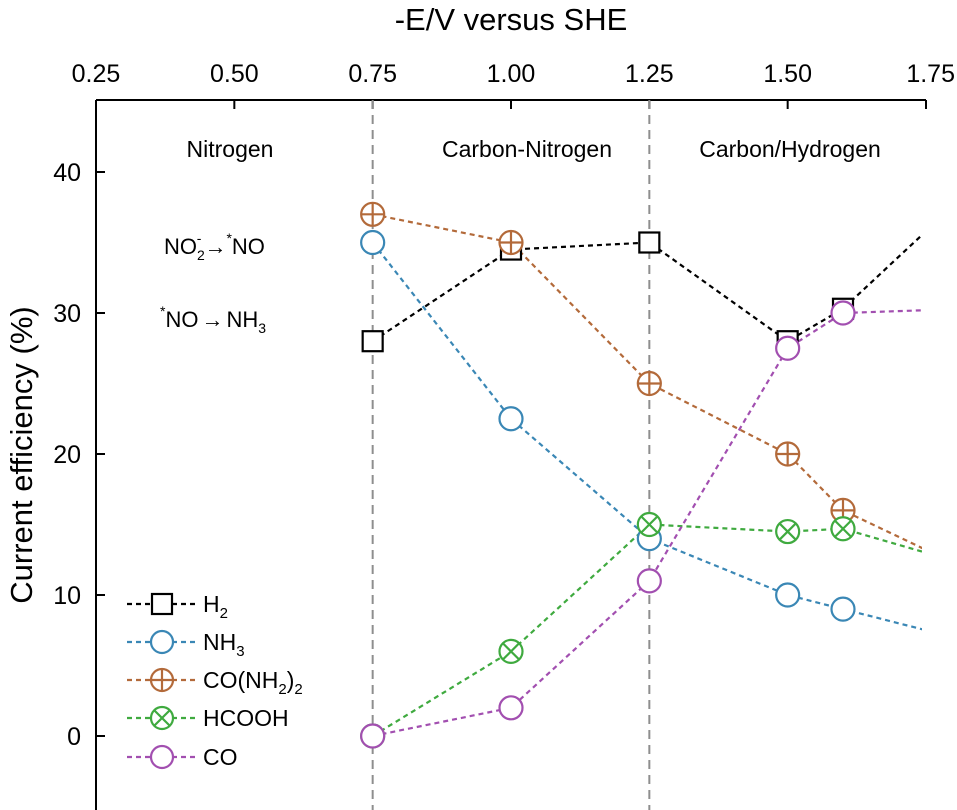 The image size is (957, 810). I want to click on y-tick-label: 0, so click(74, 737).